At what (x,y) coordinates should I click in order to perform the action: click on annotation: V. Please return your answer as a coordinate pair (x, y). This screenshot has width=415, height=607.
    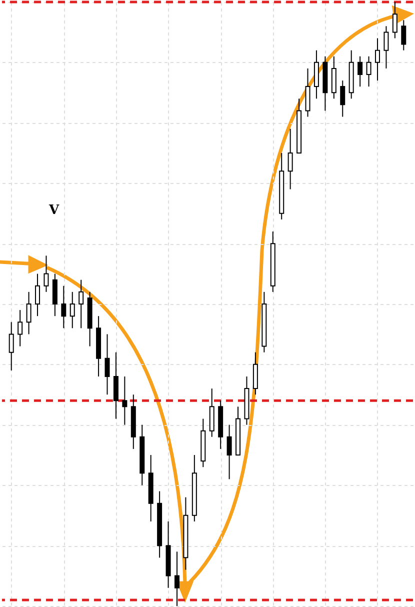
    Looking at the image, I should click on (54, 210).